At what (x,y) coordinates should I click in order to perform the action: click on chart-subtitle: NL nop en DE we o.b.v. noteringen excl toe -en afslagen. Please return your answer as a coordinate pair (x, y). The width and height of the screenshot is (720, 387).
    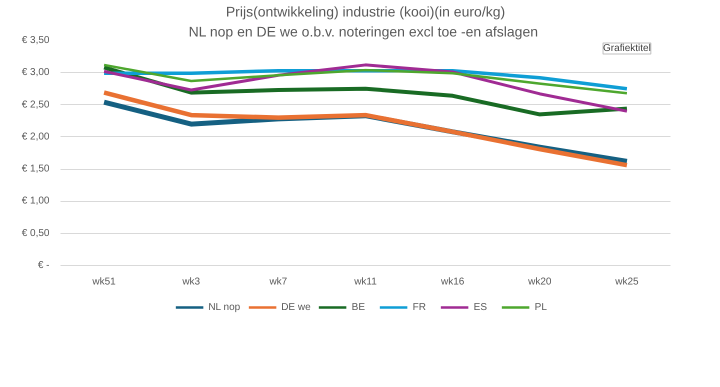
    Looking at the image, I should click on (363, 32).